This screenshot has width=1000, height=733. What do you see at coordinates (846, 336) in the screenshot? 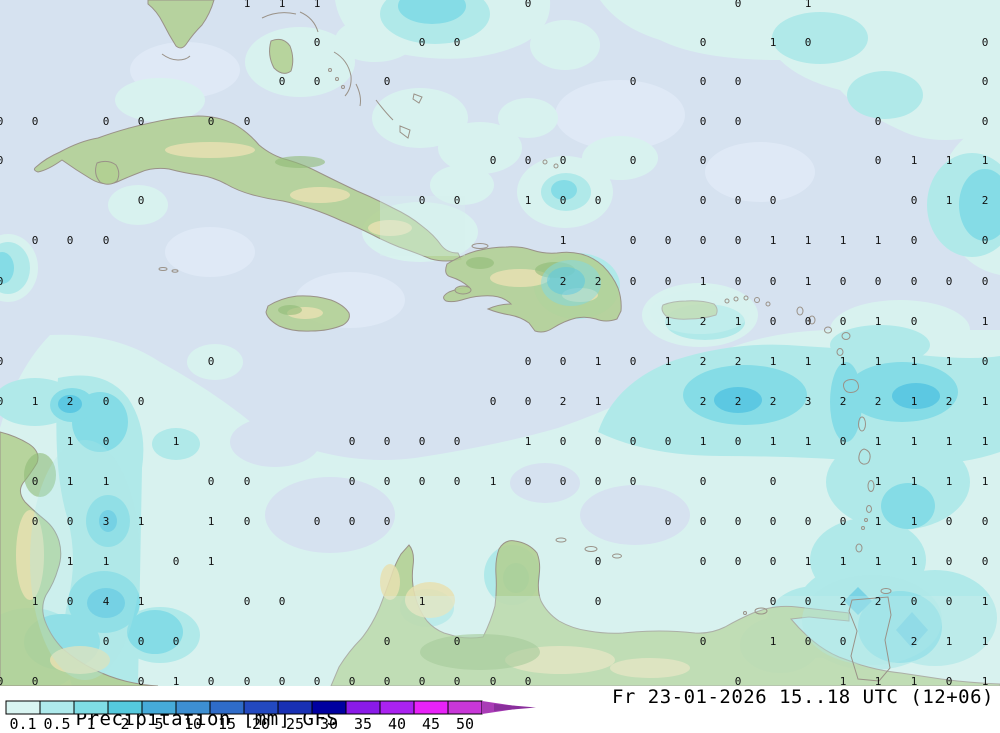
I see `antigua-islet` at bounding box center [846, 336].